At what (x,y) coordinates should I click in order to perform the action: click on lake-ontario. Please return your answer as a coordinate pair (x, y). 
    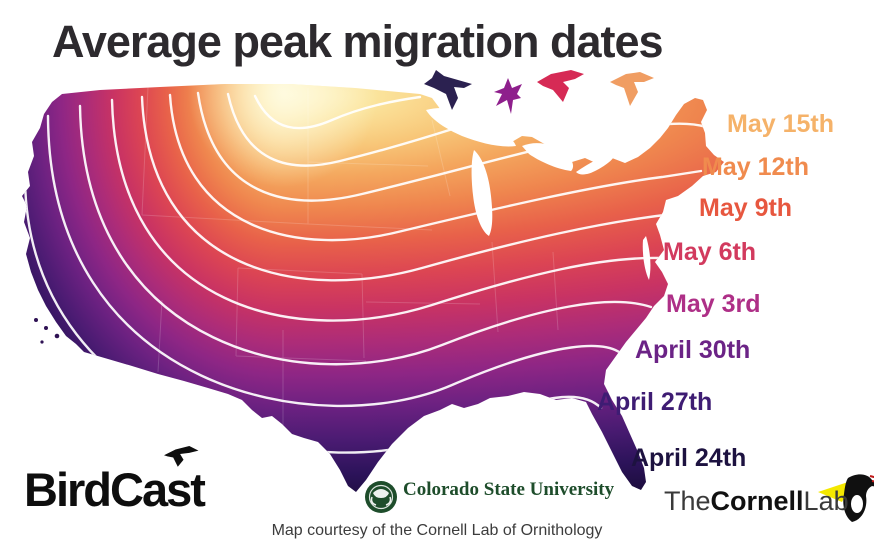
    Looking at the image, I should click on (642, 142).